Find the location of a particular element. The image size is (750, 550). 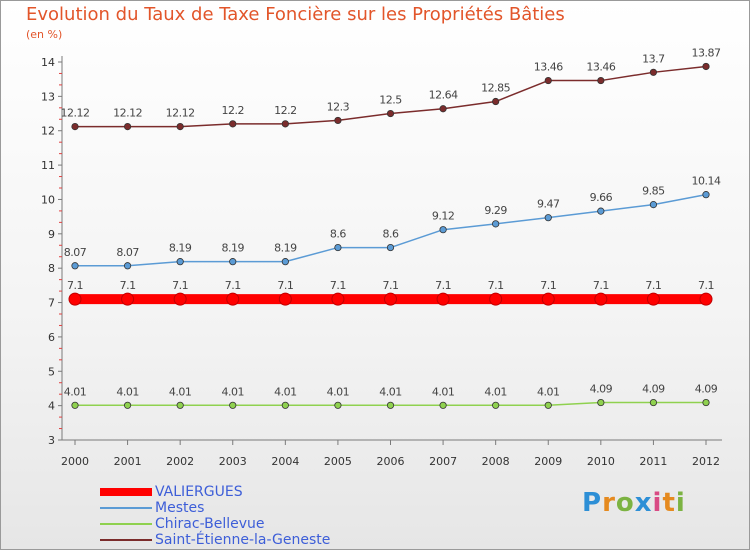

y-tick-label: 13 is located at coordinates (48, 96).